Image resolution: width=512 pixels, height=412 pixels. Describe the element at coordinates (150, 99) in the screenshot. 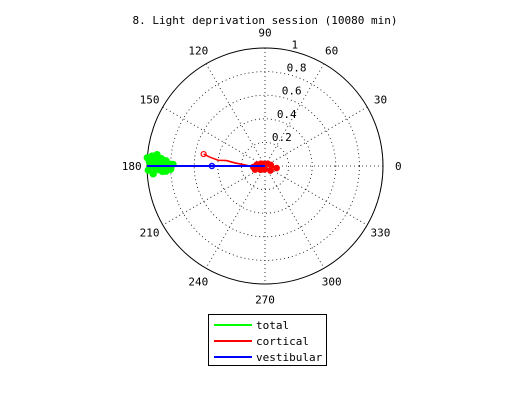

I see `angle-tick-label-150: 150` at that location.